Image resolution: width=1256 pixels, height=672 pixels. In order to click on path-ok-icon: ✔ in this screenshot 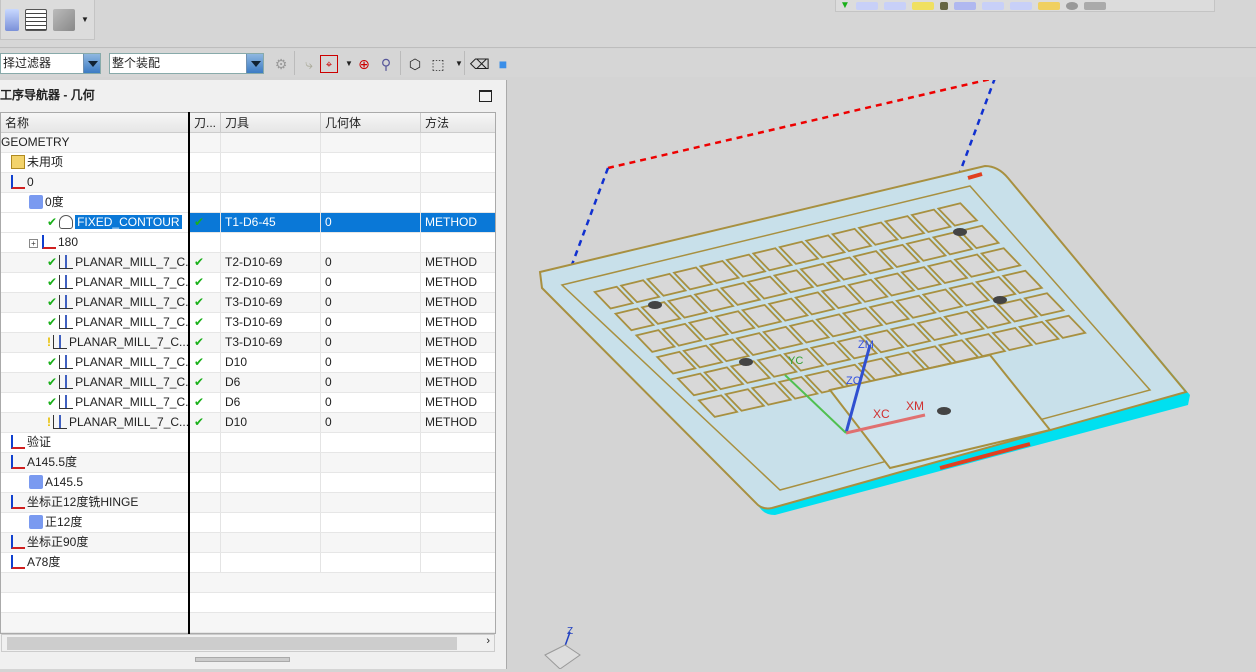, I will do `click(199, 262)`.